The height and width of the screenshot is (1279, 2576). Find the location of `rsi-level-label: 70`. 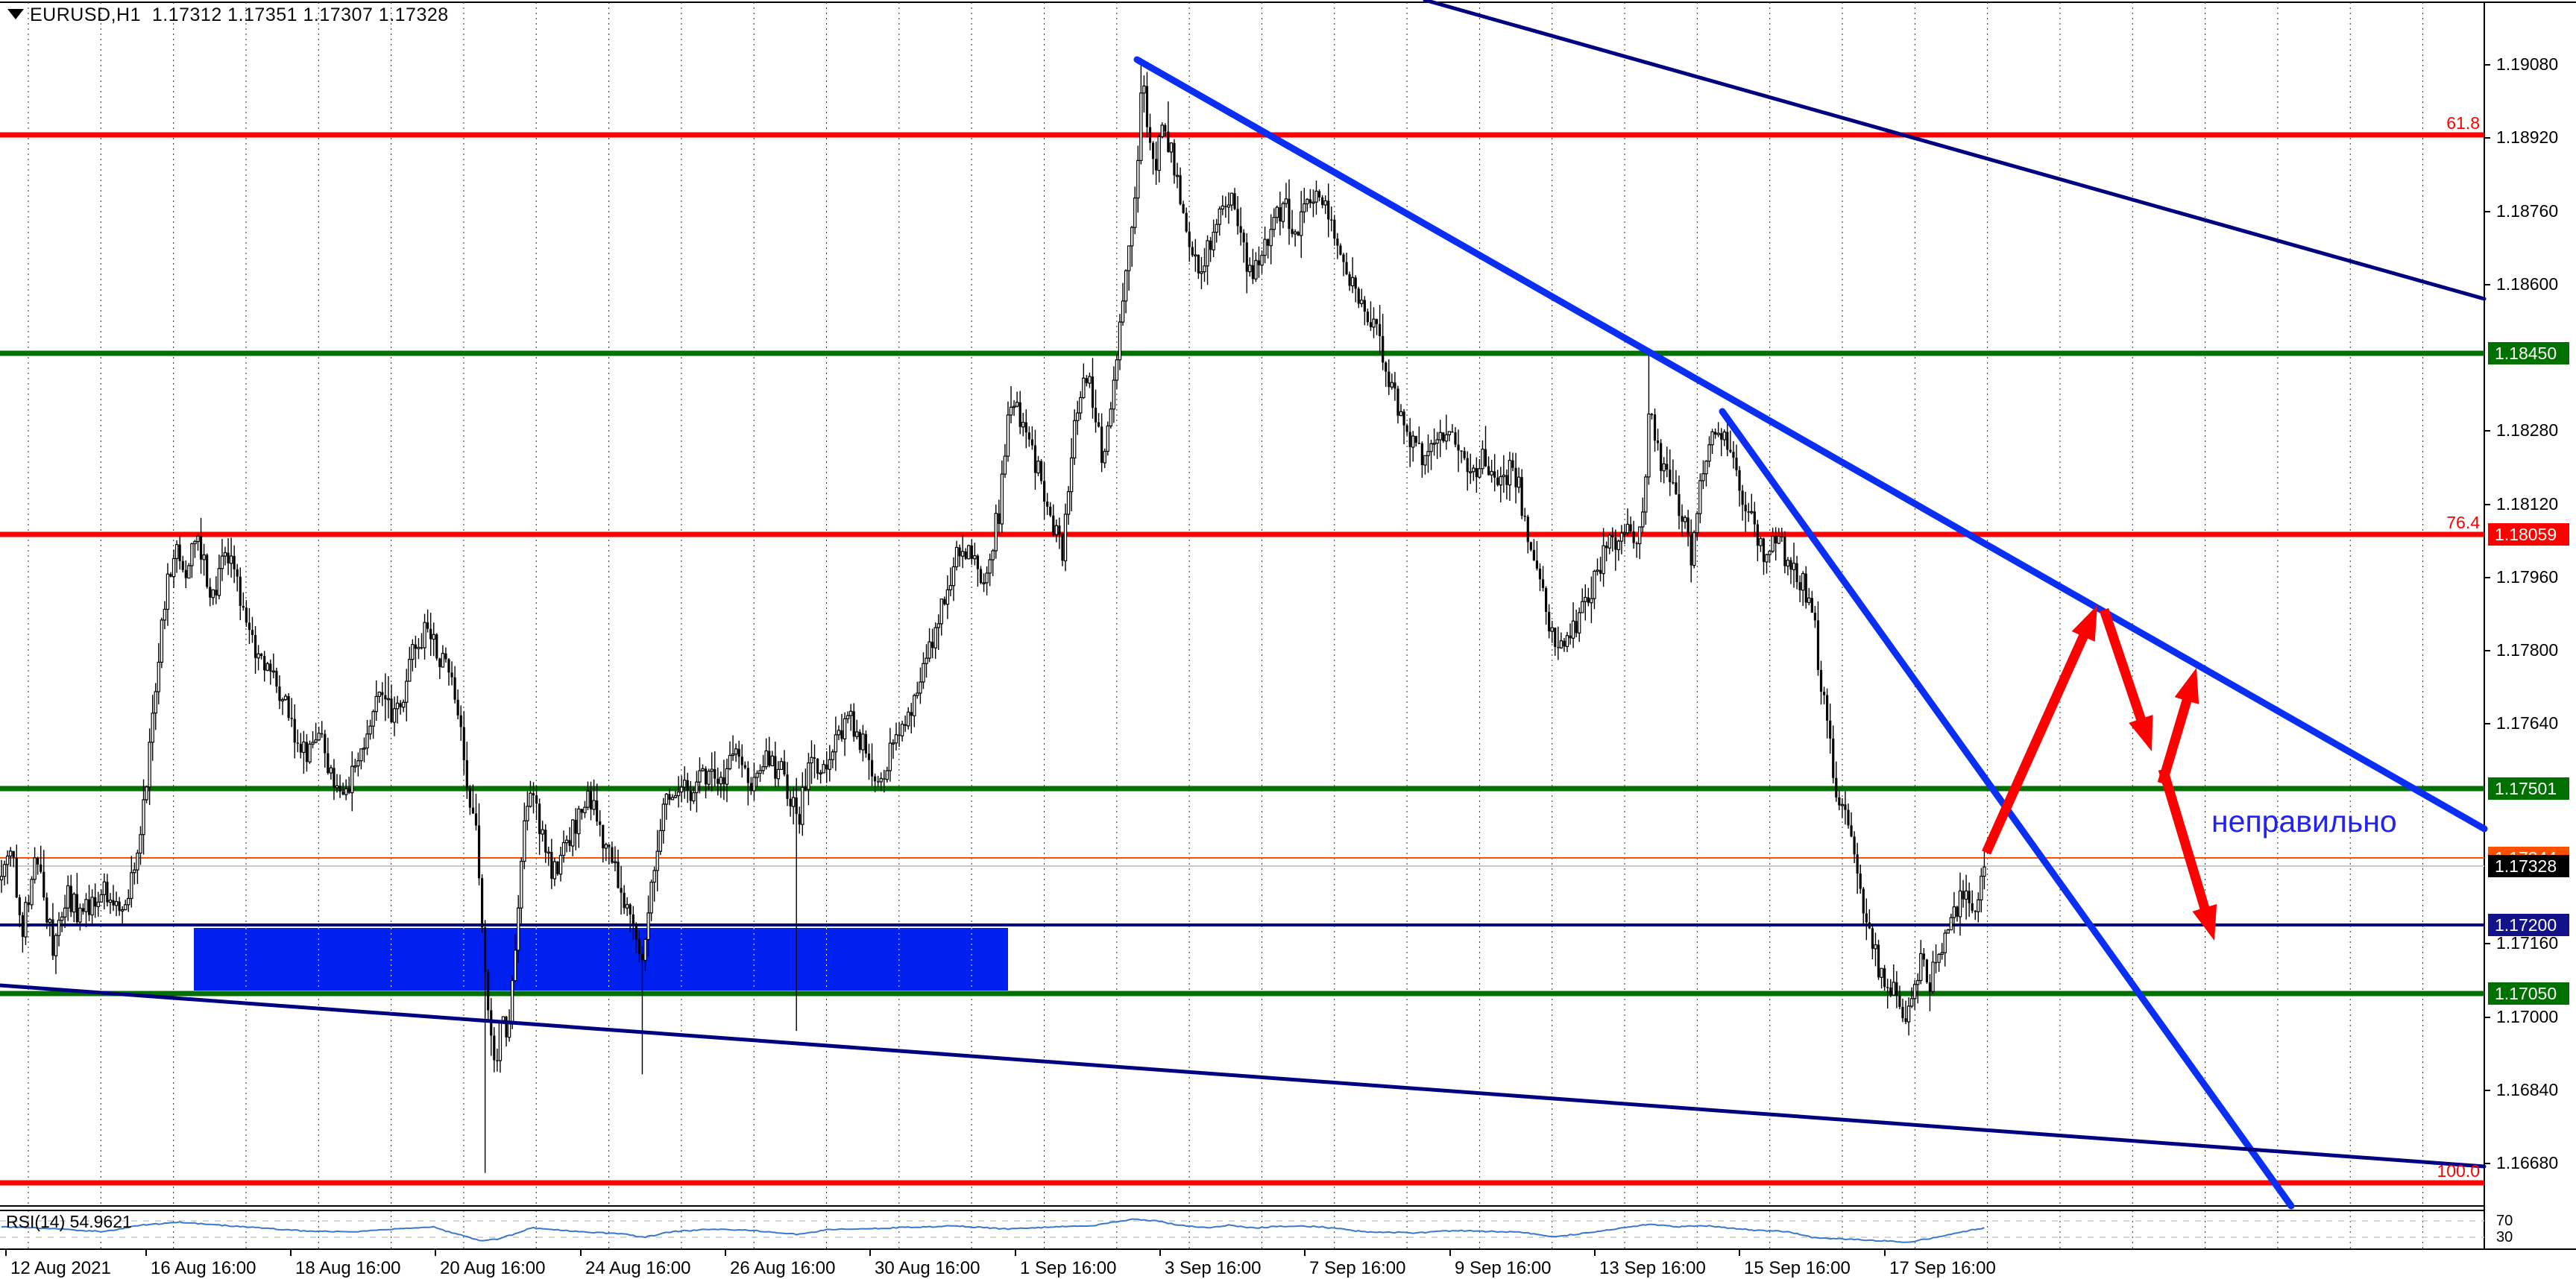

rsi-level-label: 70 is located at coordinates (2504, 1221).